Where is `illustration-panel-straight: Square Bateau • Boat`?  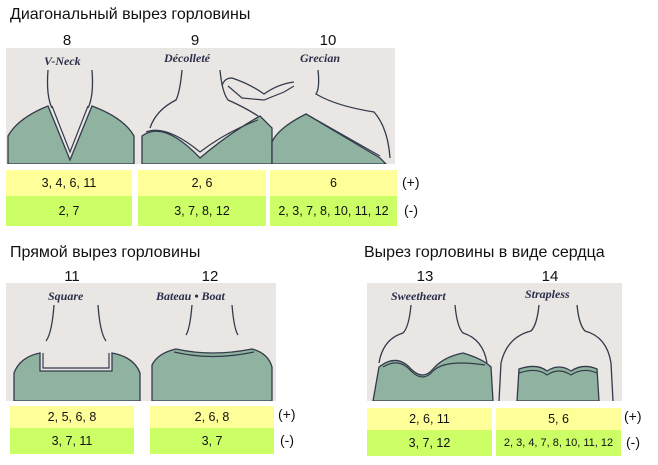 illustration-panel-straight: Square Bateau • Boat is located at coordinates (141, 342).